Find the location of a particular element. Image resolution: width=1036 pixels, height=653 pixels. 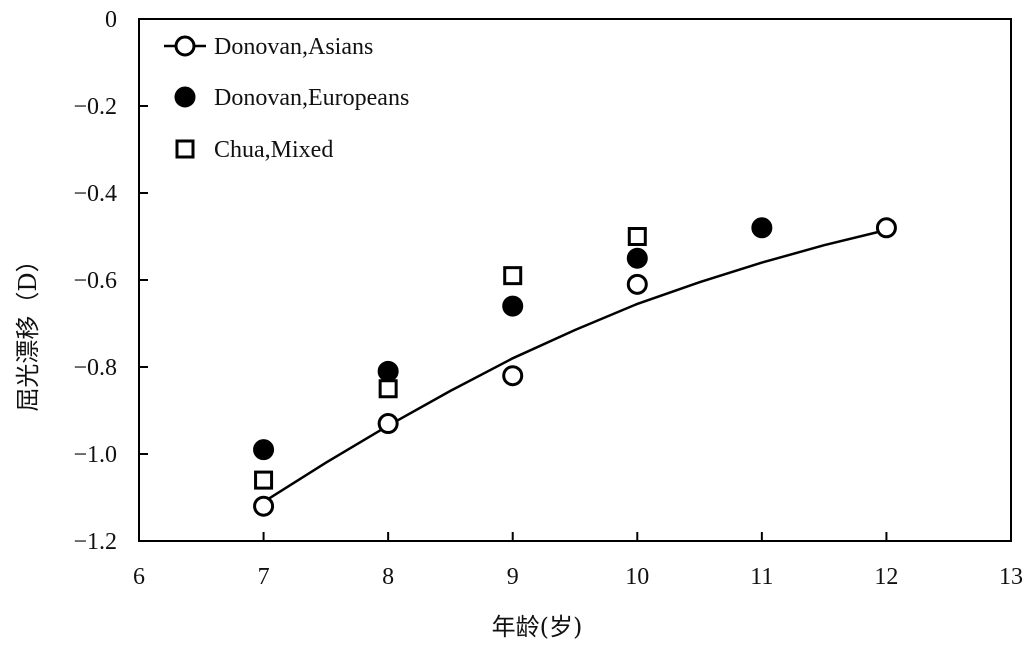

x-tick-label: 6 is located at coordinates (139, 577).